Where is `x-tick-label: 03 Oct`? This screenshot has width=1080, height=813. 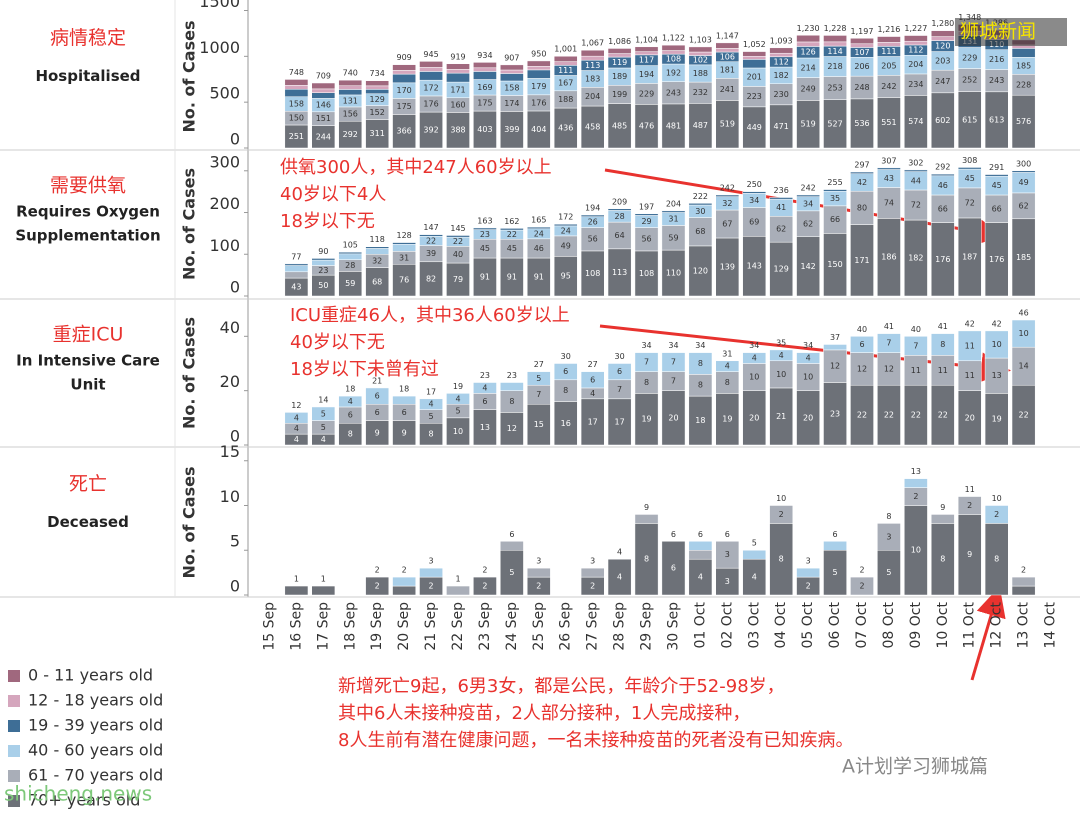
x-tick-label: 03 Oct is located at coordinates (754, 625).